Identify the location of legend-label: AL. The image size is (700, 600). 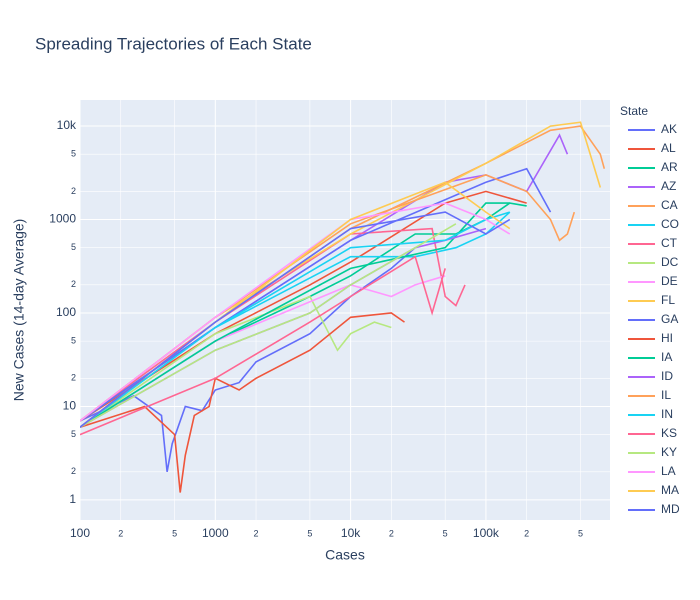
(668, 148).